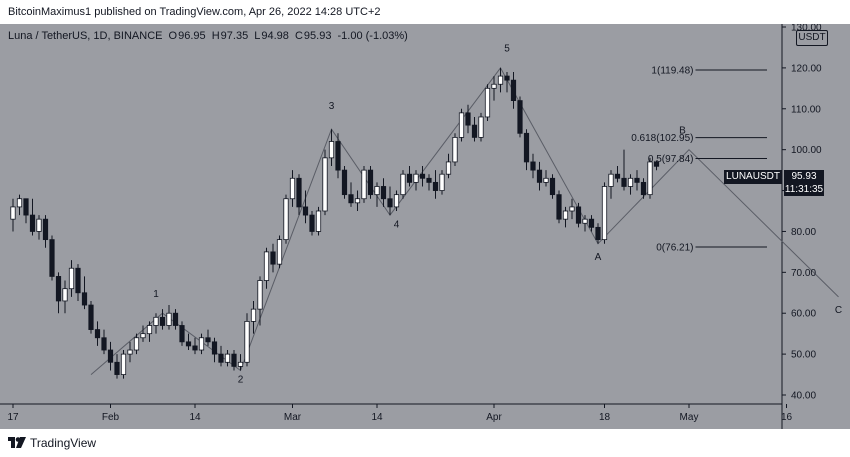 This screenshot has width=850, height=457. I want to click on time-tick-label: 18, so click(605, 417).